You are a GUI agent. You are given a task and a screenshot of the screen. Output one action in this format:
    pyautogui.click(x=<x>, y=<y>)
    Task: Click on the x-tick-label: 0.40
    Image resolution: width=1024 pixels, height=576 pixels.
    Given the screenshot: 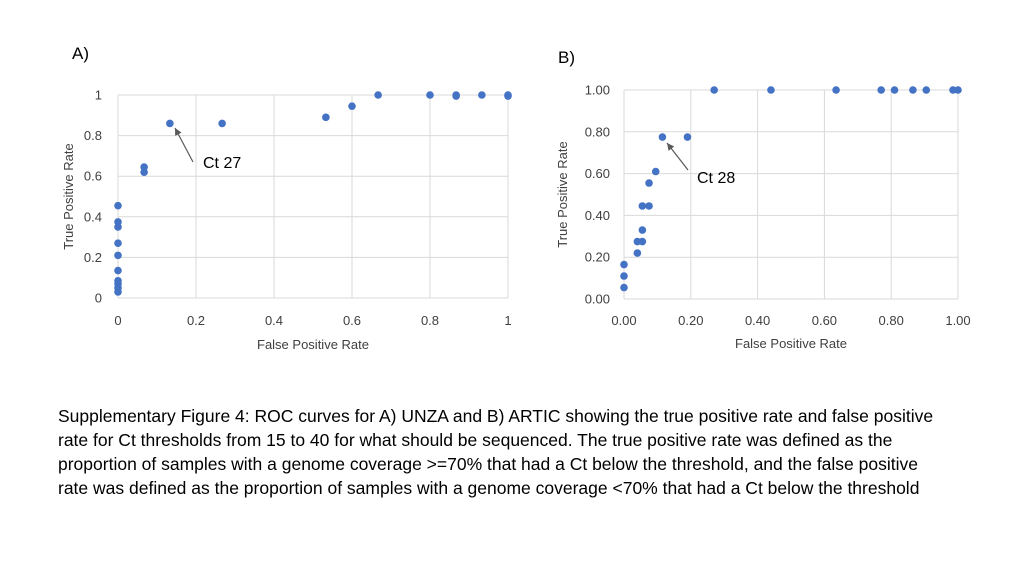 What is the action you would take?
    pyautogui.click(x=757, y=320)
    